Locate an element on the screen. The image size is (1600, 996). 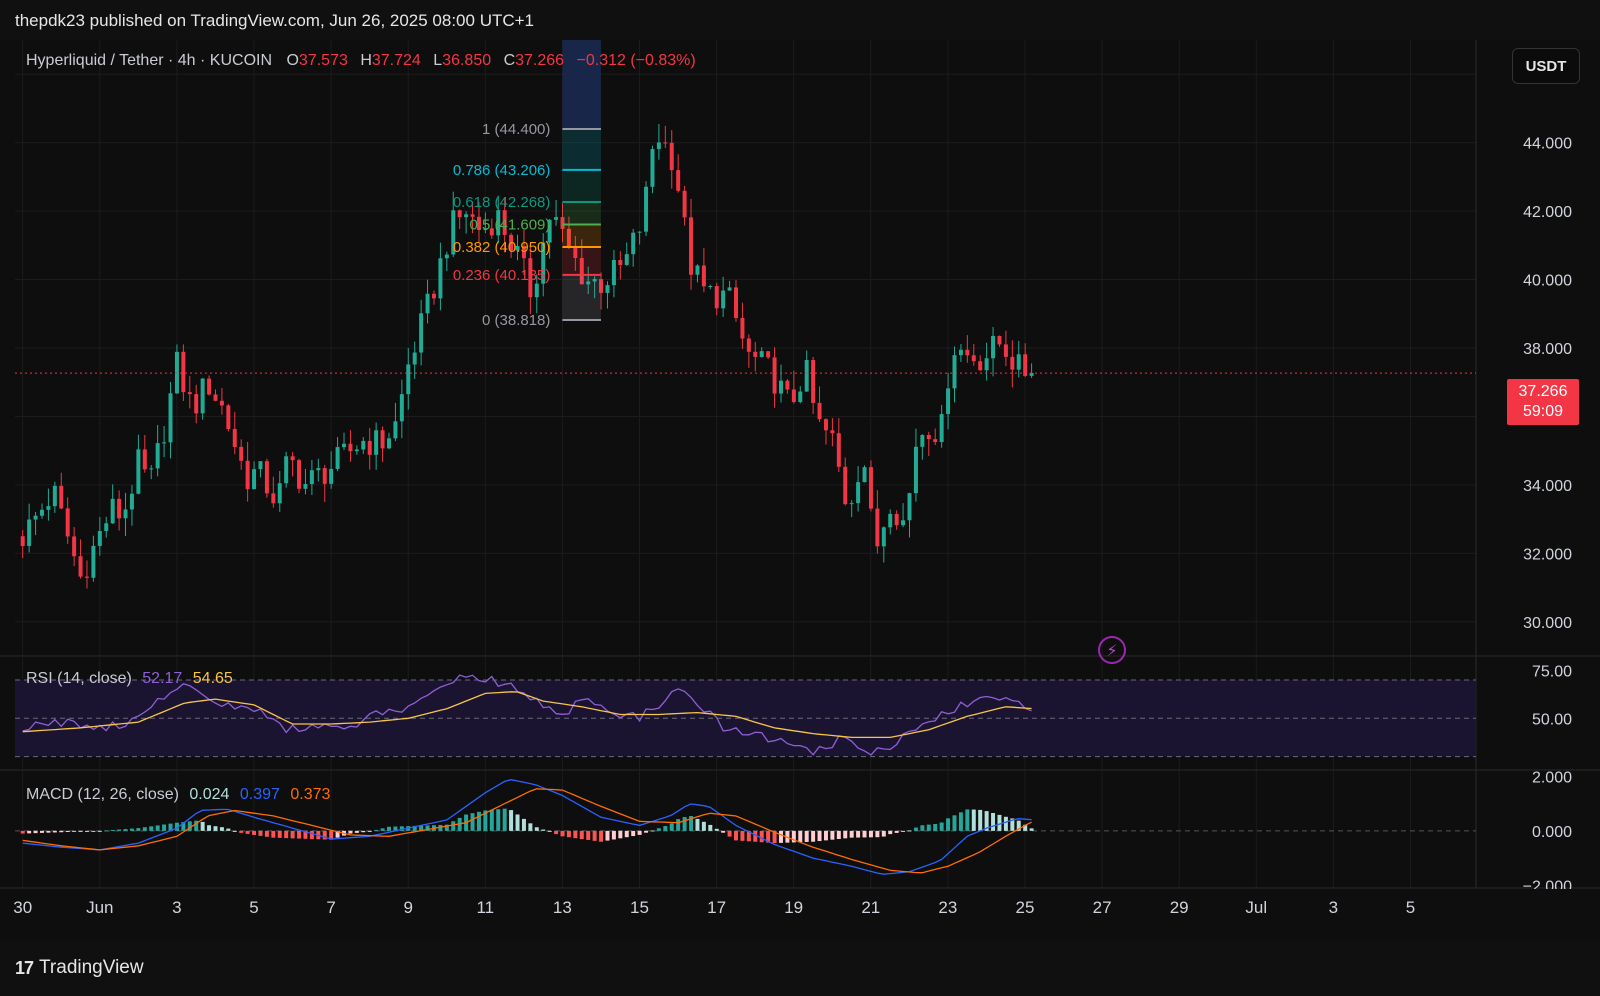
brand-logo: 17 TradingView is located at coordinates (79, 968).